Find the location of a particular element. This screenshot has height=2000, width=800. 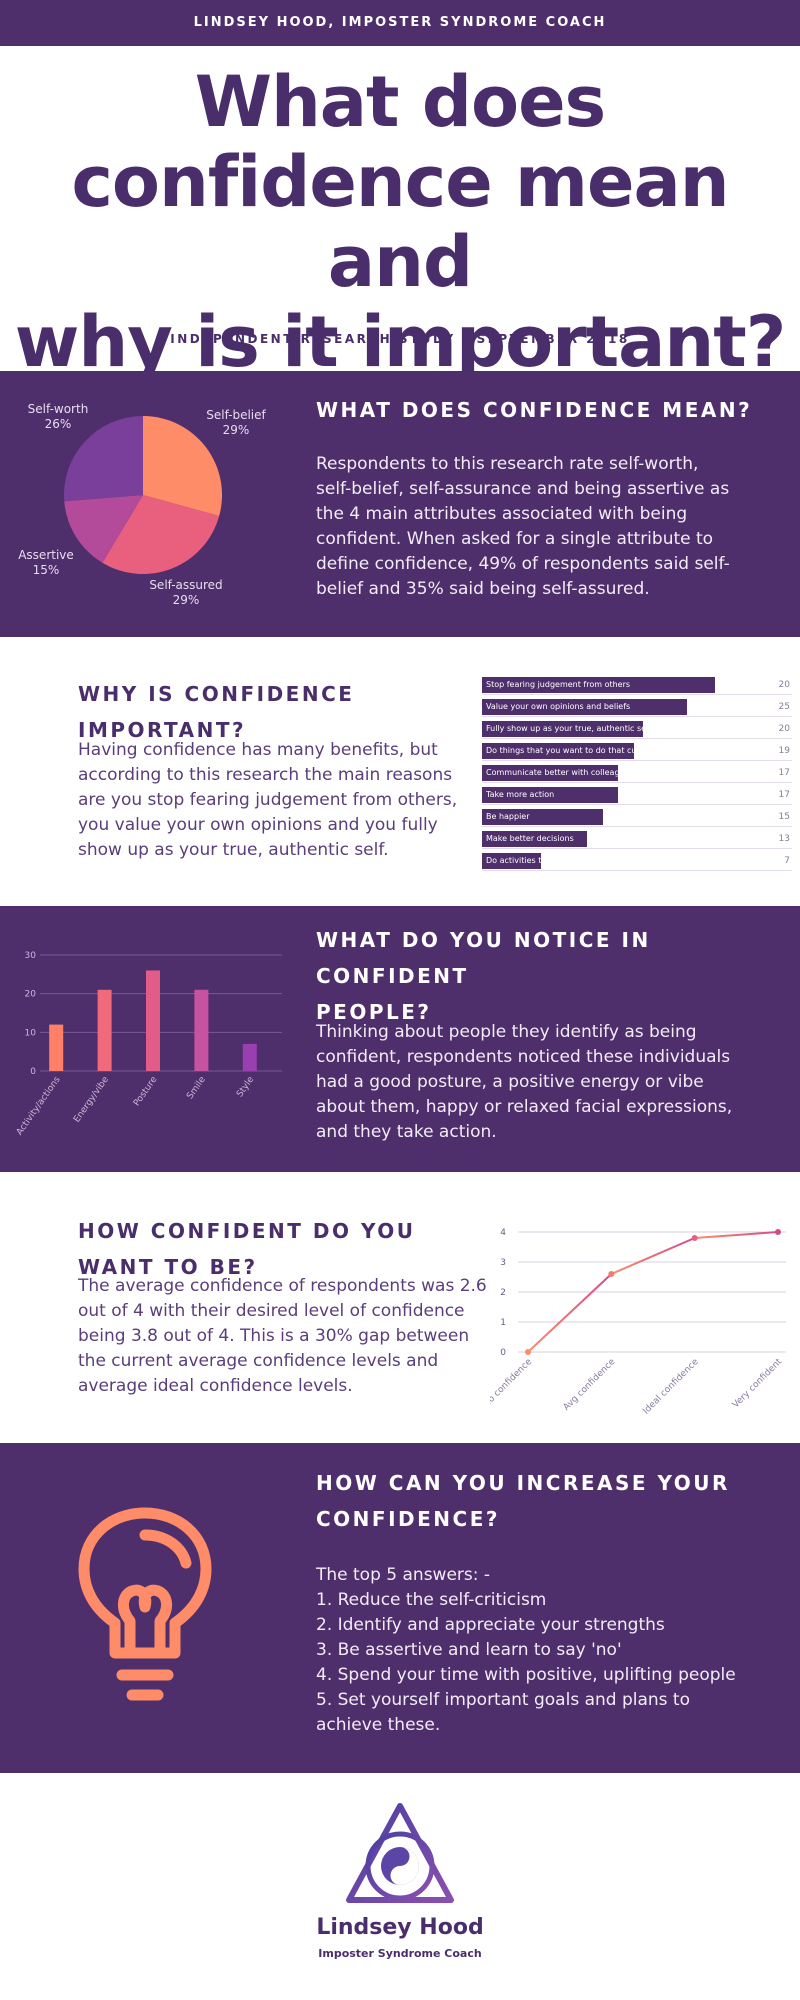

y-tick-label: 1 is located at coordinates (503, 1323).